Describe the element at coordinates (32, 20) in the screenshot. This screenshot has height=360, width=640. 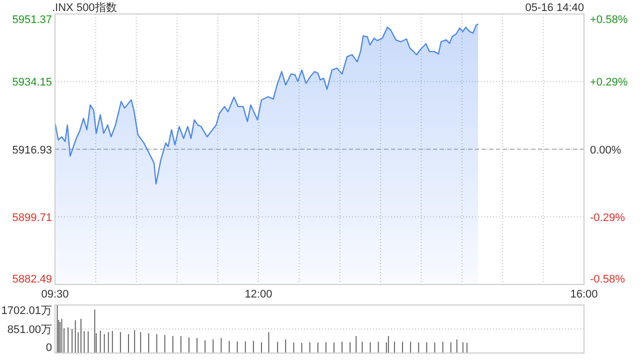
I see `y-tick-label: 5951.37` at that location.